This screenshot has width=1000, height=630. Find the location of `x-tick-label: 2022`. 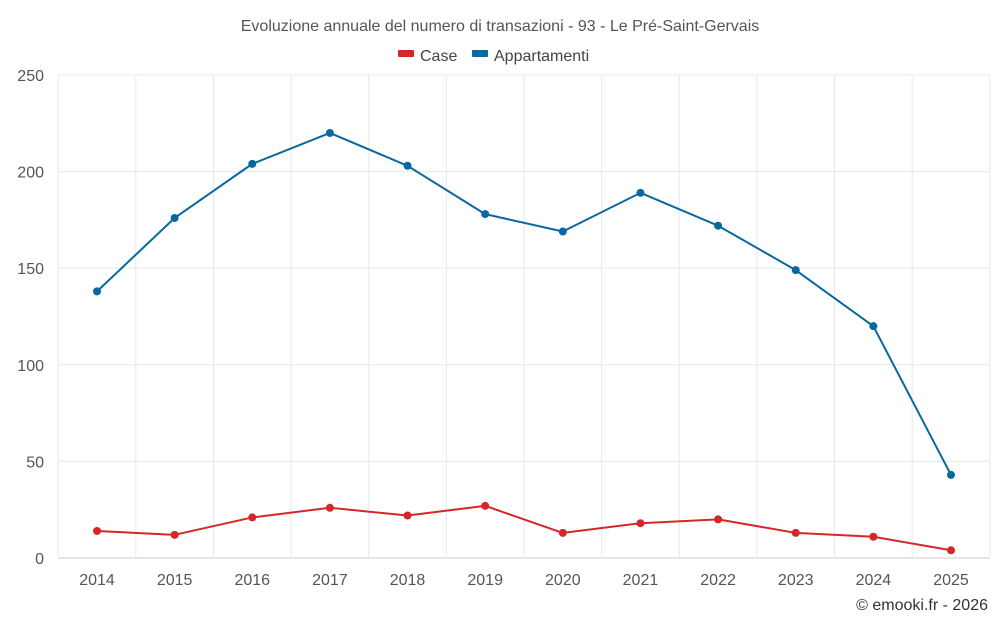

x-tick-label: 2022 is located at coordinates (718, 580).